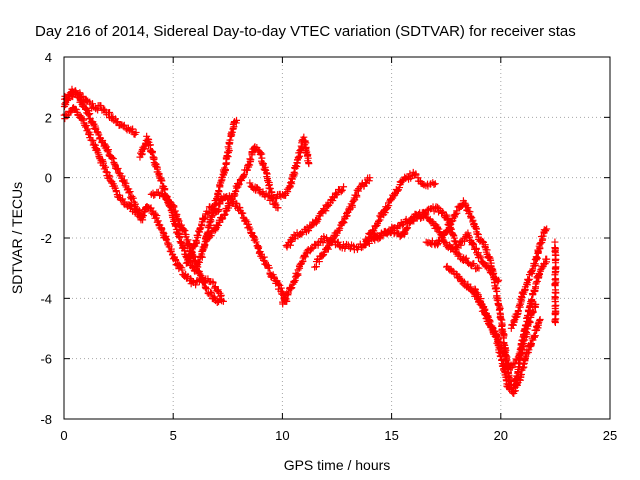  What do you see at coordinates (46, 359) in the screenshot?
I see `y-tick-label: -6` at bounding box center [46, 359].